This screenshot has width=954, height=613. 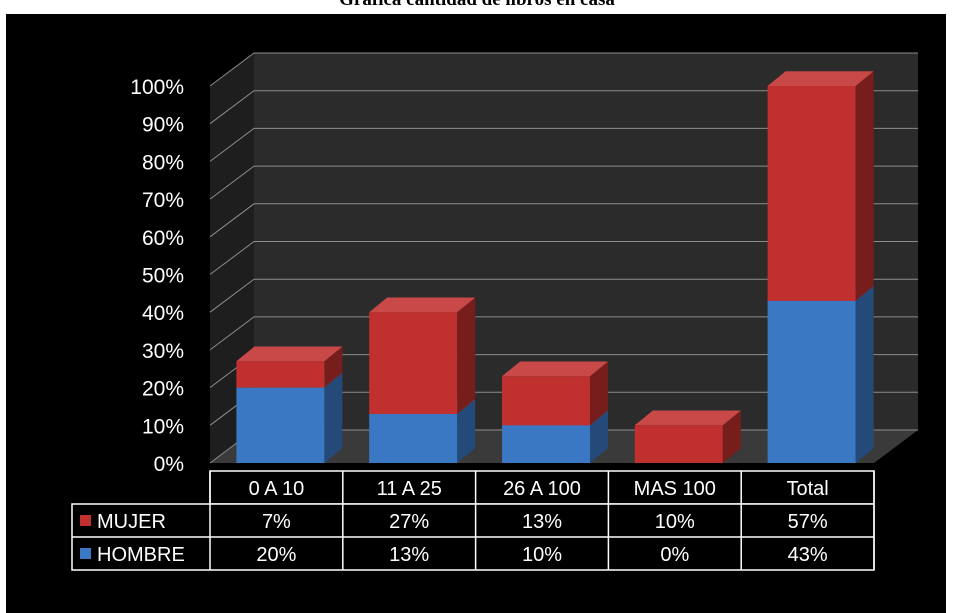 What do you see at coordinates (163, 389) in the screenshot?
I see `y-tick-label: 20%` at bounding box center [163, 389].